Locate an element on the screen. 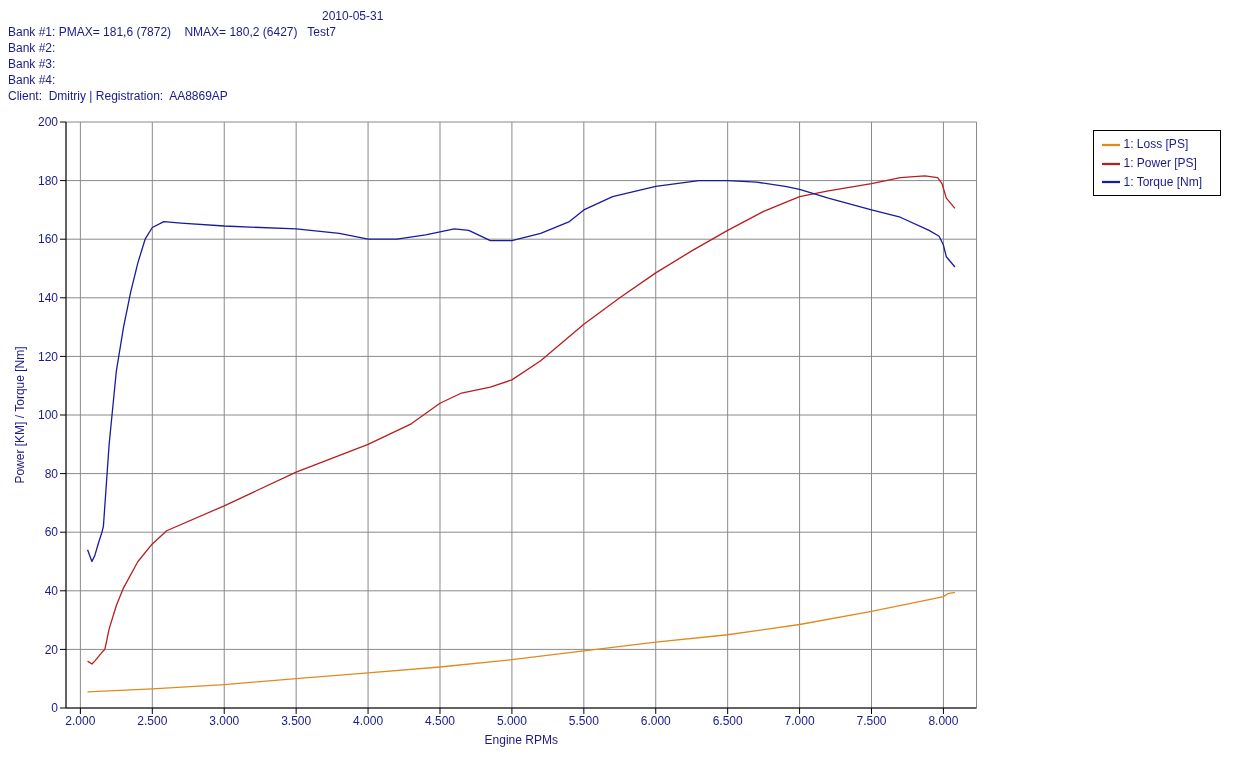  y-tick-label: 100 is located at coordinates (48, 415).